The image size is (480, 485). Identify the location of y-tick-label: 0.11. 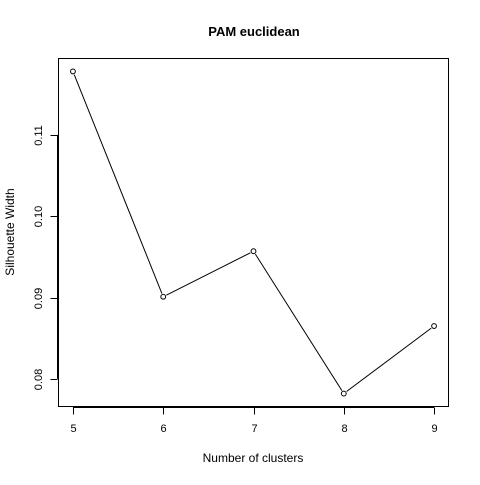
(39, 135).